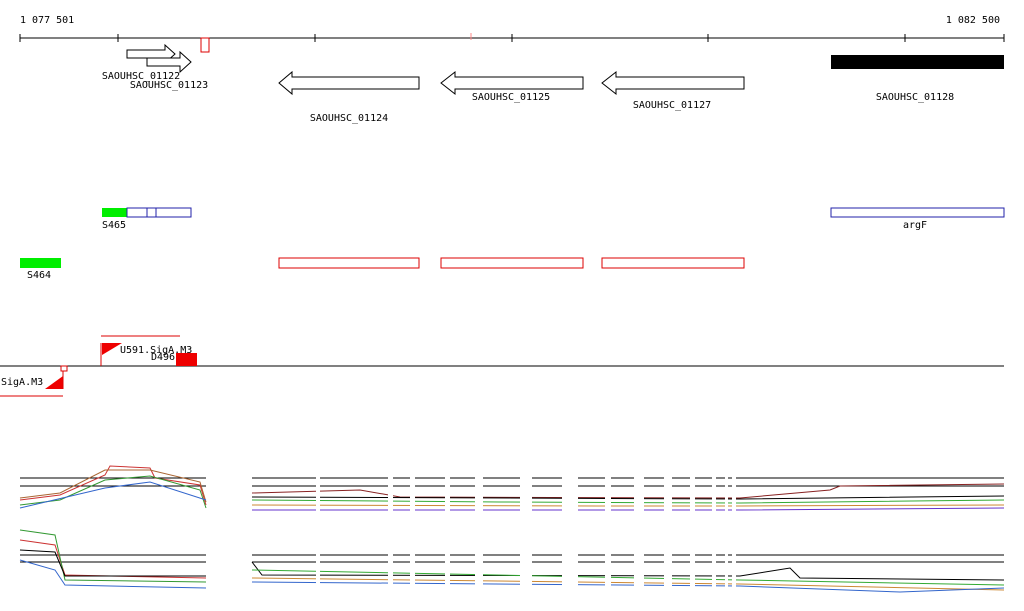  Describe the element at coordinates (915, 225) in the screenshot. I see `feature-label: argF` at that location.